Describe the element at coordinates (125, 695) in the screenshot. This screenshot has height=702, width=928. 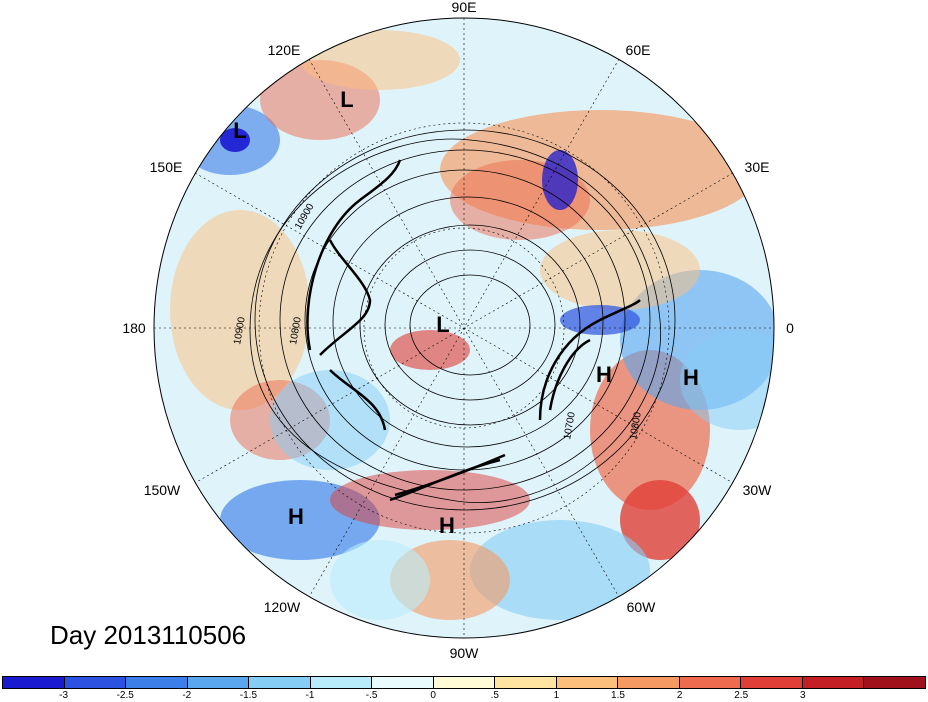
I see `colorbar-tick-label: -2.5` at that location.